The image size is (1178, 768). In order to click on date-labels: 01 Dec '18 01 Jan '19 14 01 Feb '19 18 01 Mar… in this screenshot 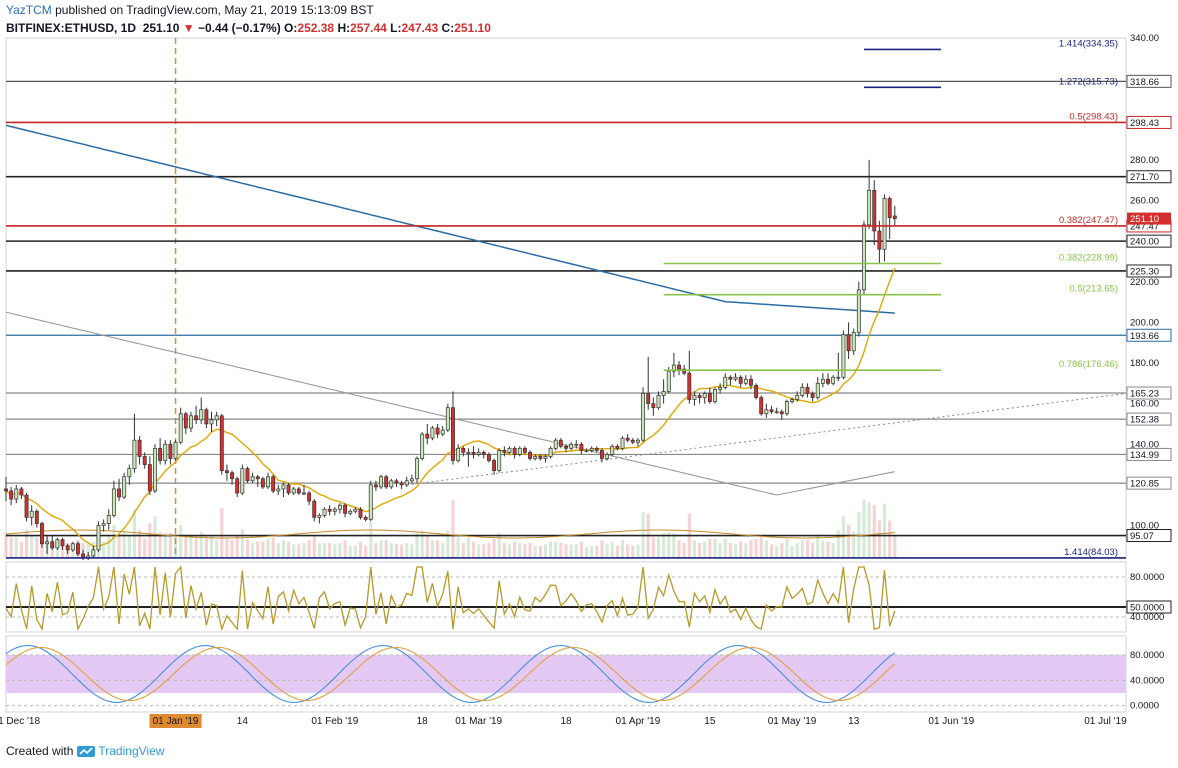, I will do `click(563, 721)`.